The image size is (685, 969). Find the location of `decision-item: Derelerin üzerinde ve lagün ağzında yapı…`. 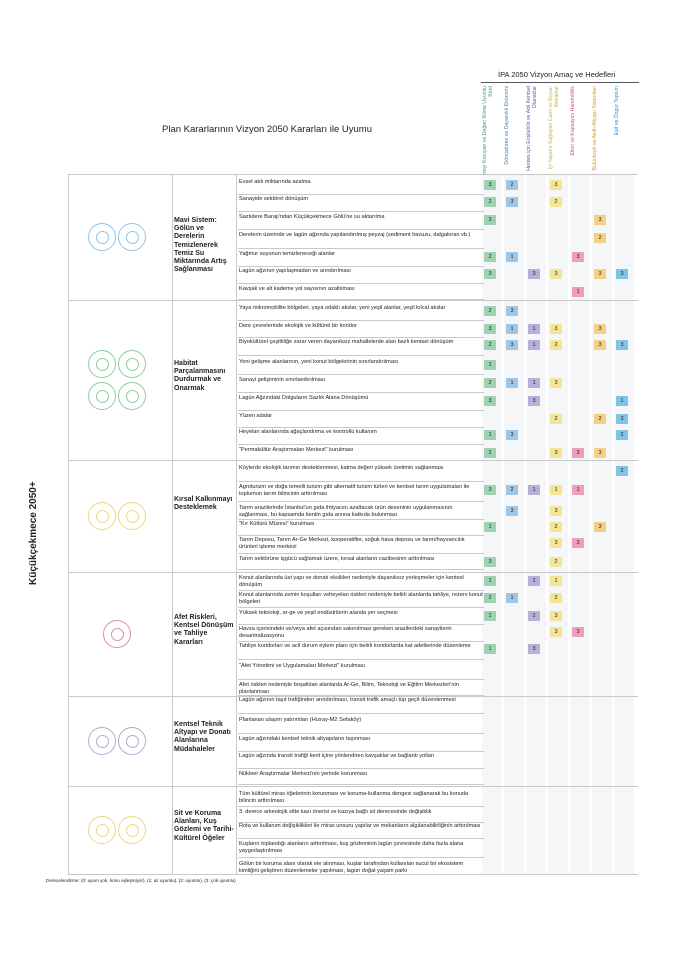

decision-item: Derelerin üzerinde ve lagün ağzında yapı… is located at coordinates (355, 235).